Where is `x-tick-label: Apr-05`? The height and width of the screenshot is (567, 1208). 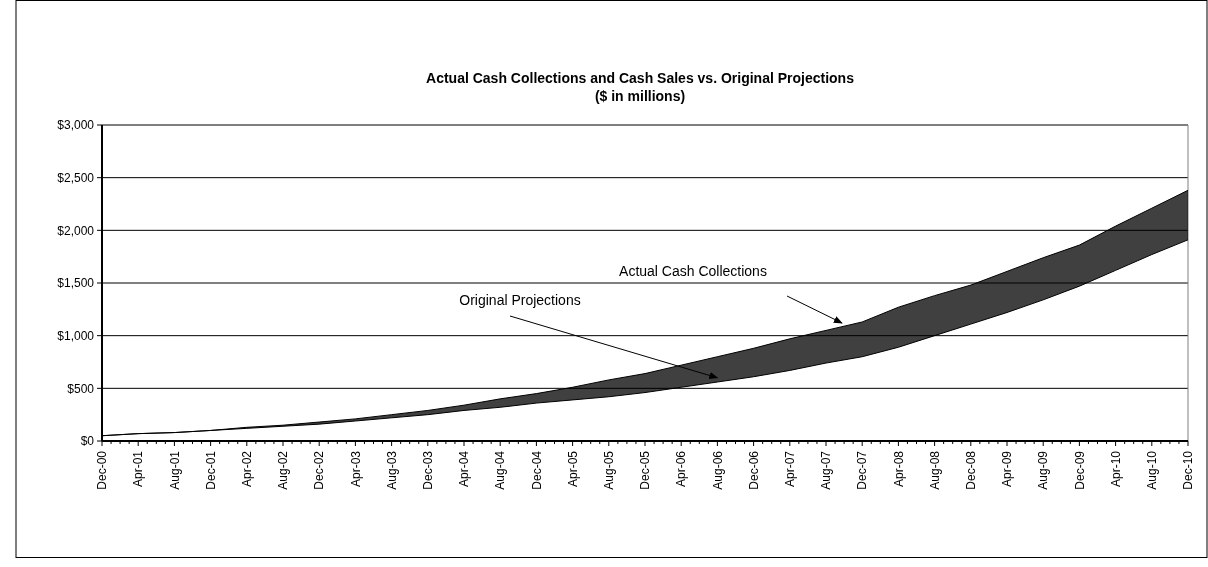 x-tick-label: Apr-05 is located at coordinates (572, 469).